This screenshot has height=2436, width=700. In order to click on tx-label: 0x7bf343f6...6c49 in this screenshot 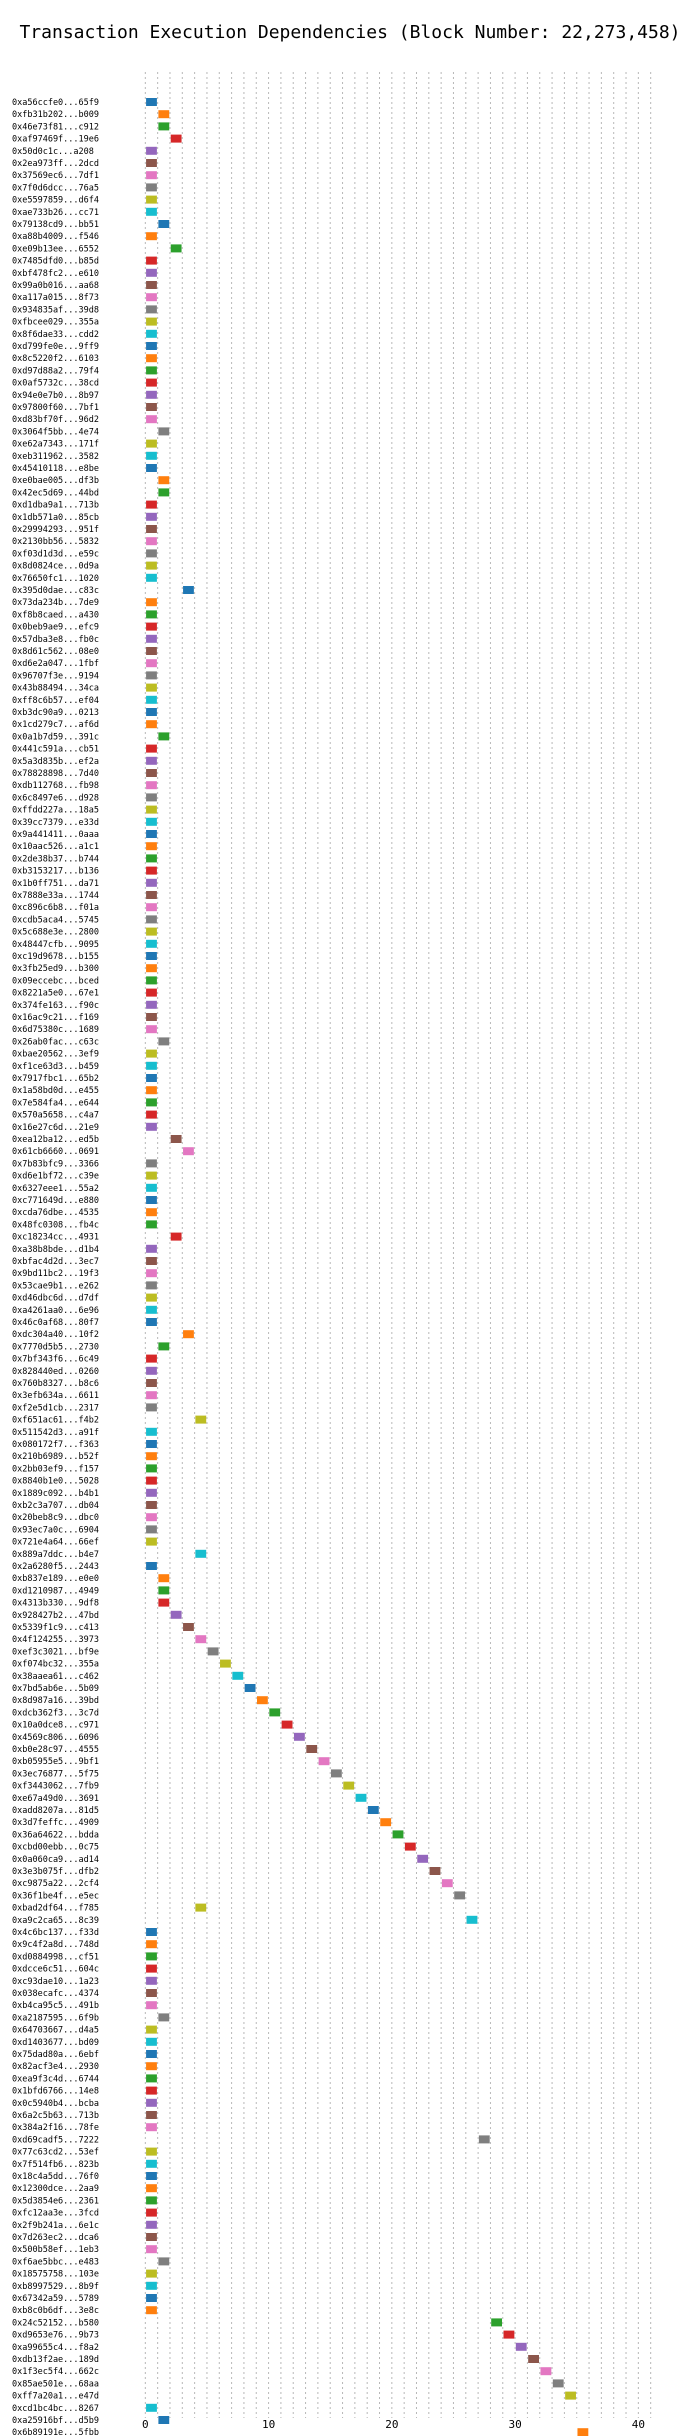, I will do `click(55, 1360)`.